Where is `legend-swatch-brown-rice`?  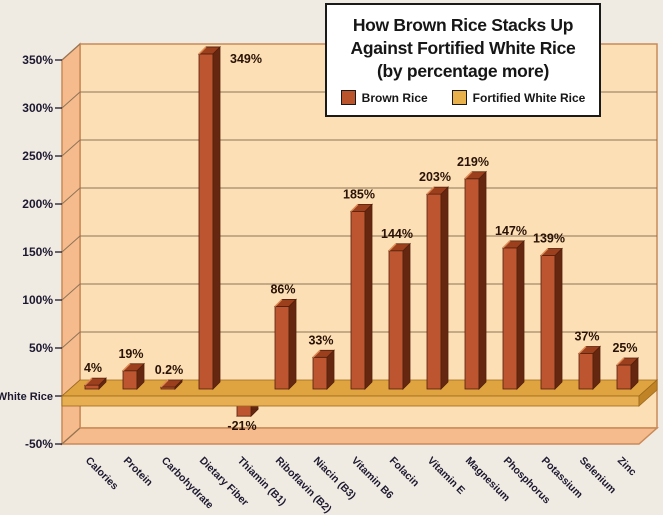
legend-swatch-brown-rice is located at coordinates (348, 98).